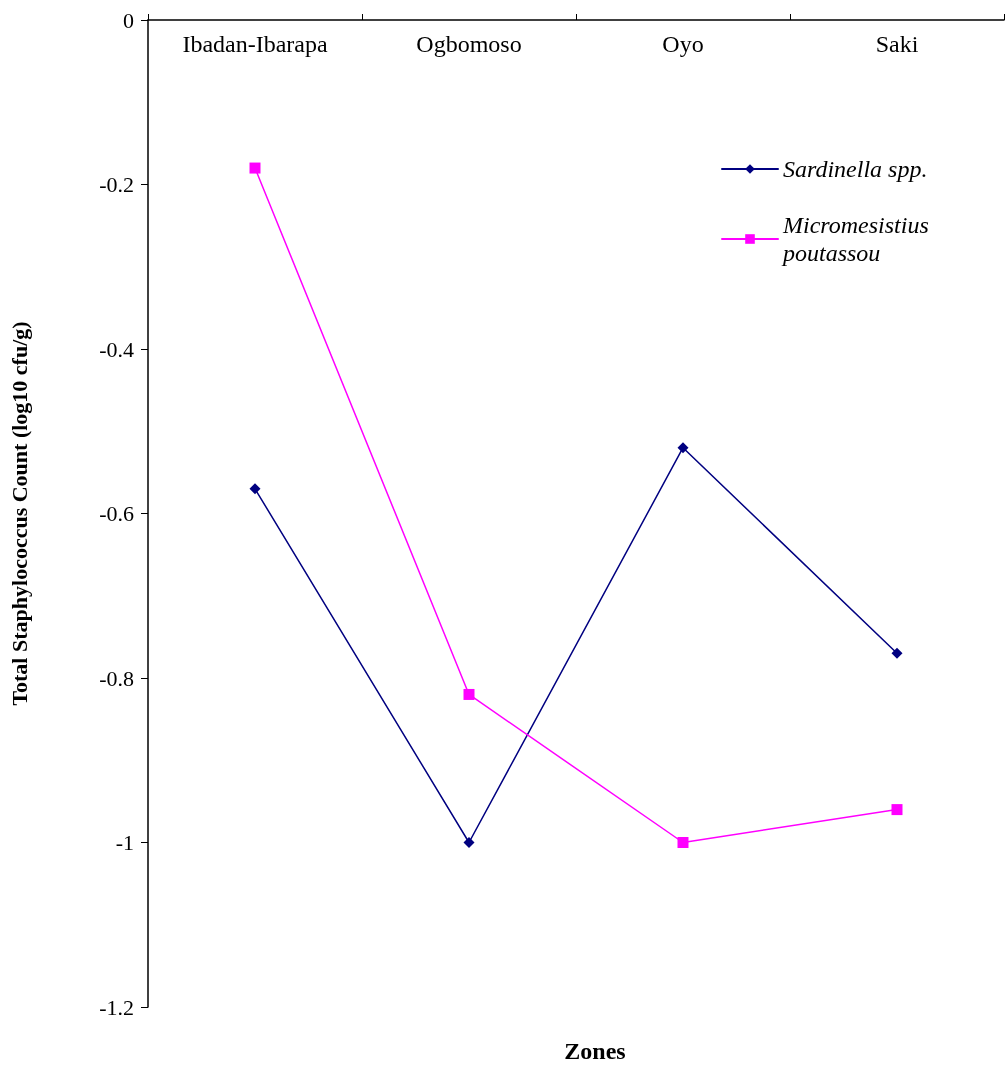  Describe the element at coordinates (855, 169) in the screenshot. I see `legend-label: Sardinella spp.` at that location.